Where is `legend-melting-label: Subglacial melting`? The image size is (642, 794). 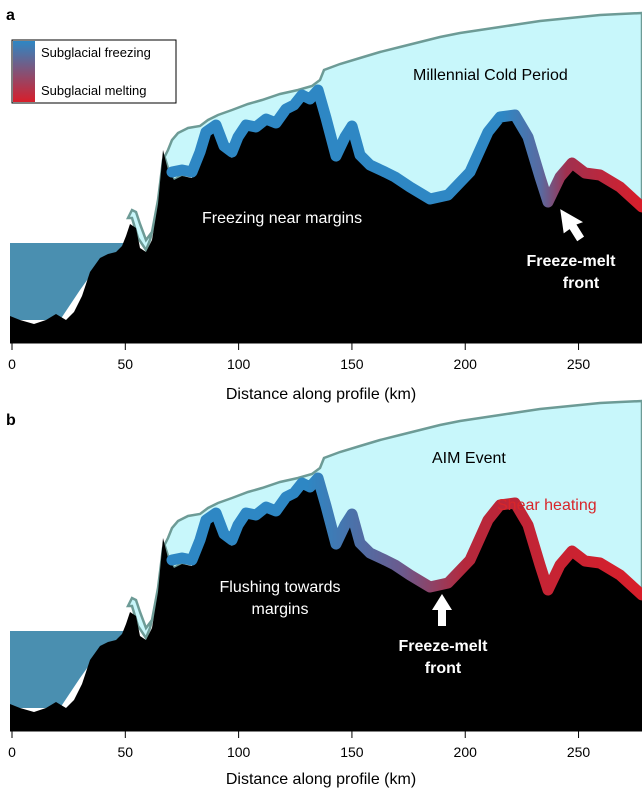 legend-melting-label: Subglacial melting is located at coordinates (94, 90).